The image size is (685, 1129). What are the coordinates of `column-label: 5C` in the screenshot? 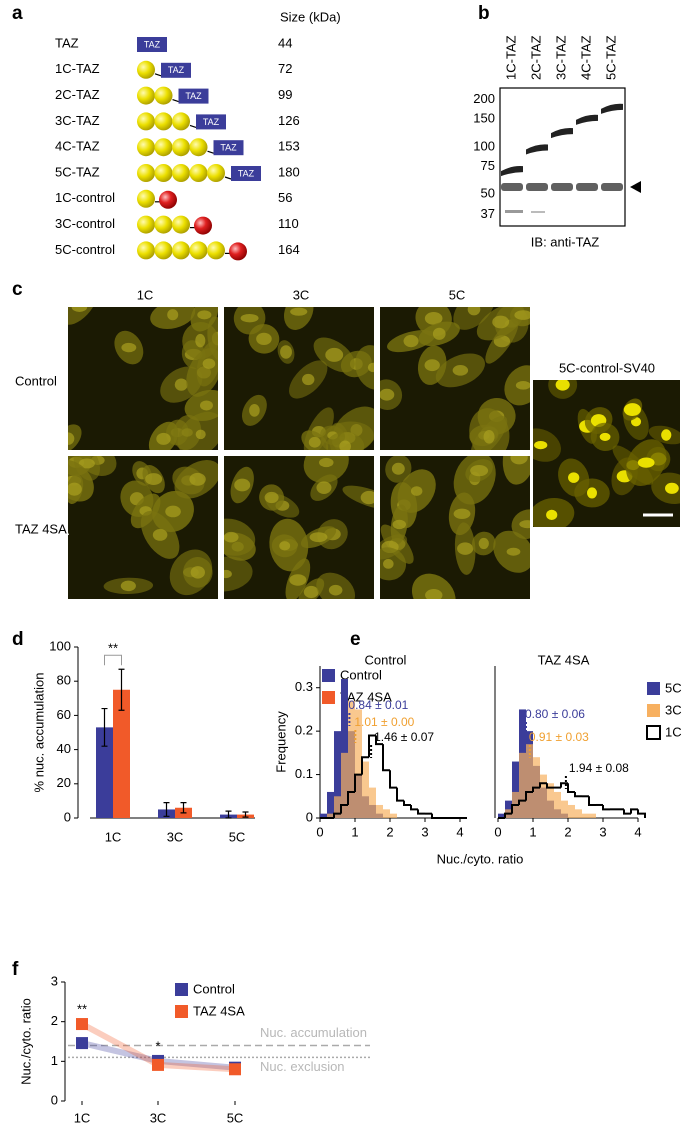 It's located at (457, 294).